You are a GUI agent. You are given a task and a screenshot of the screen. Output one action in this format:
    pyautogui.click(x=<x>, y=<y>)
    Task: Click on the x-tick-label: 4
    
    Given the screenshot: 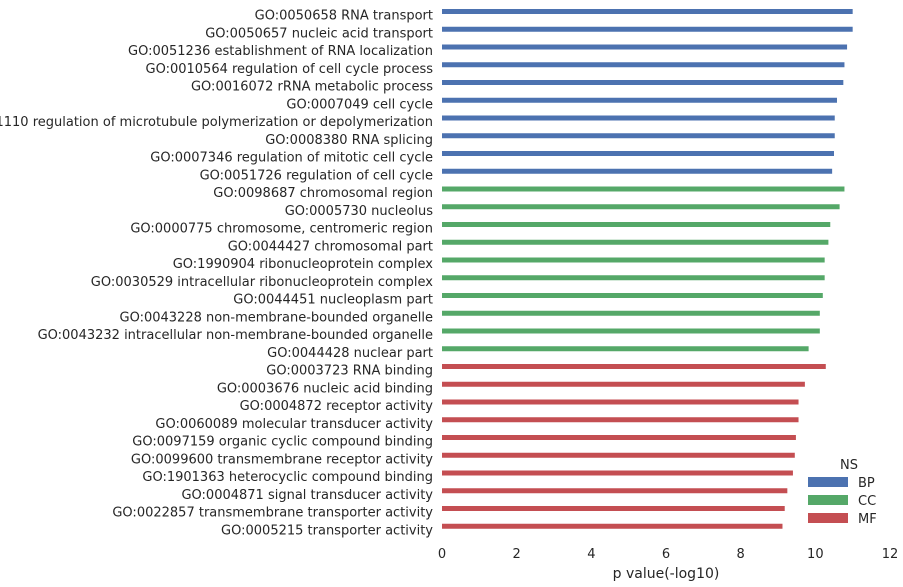 What is the action you would take?
    pyautogui.click(x=591, y=554)
    